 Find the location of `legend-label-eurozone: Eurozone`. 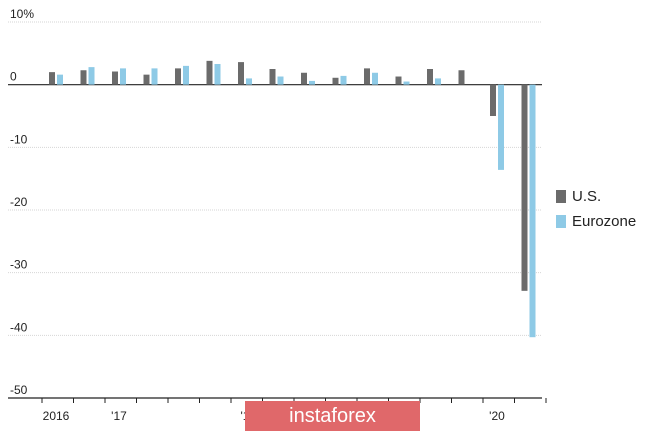

legend-label-eurozone: Eurozone is located at coordinates (604, 221).